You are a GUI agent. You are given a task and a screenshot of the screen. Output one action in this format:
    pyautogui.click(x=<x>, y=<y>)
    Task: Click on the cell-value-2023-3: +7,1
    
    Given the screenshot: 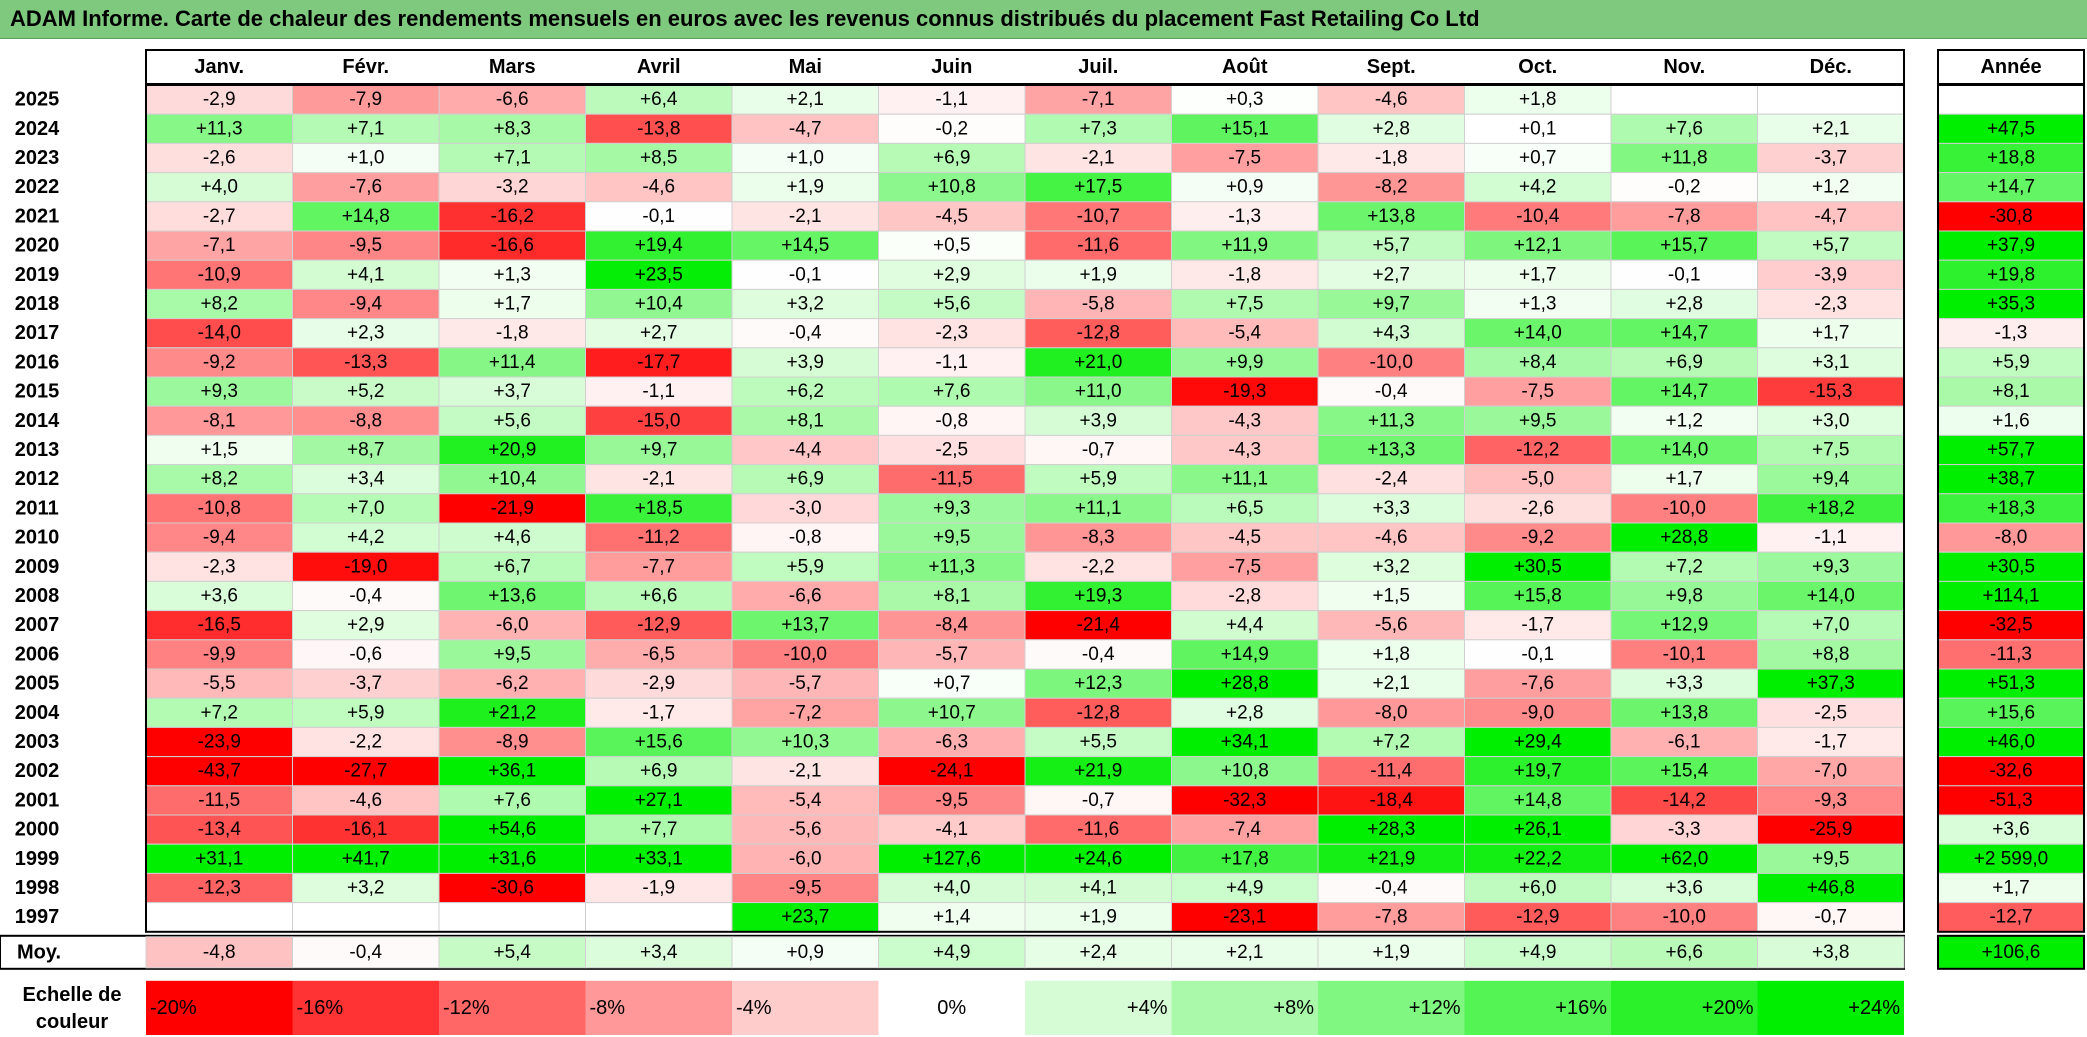 What is the action you would take?
    pyautogui.click(x=512, y=158)
    